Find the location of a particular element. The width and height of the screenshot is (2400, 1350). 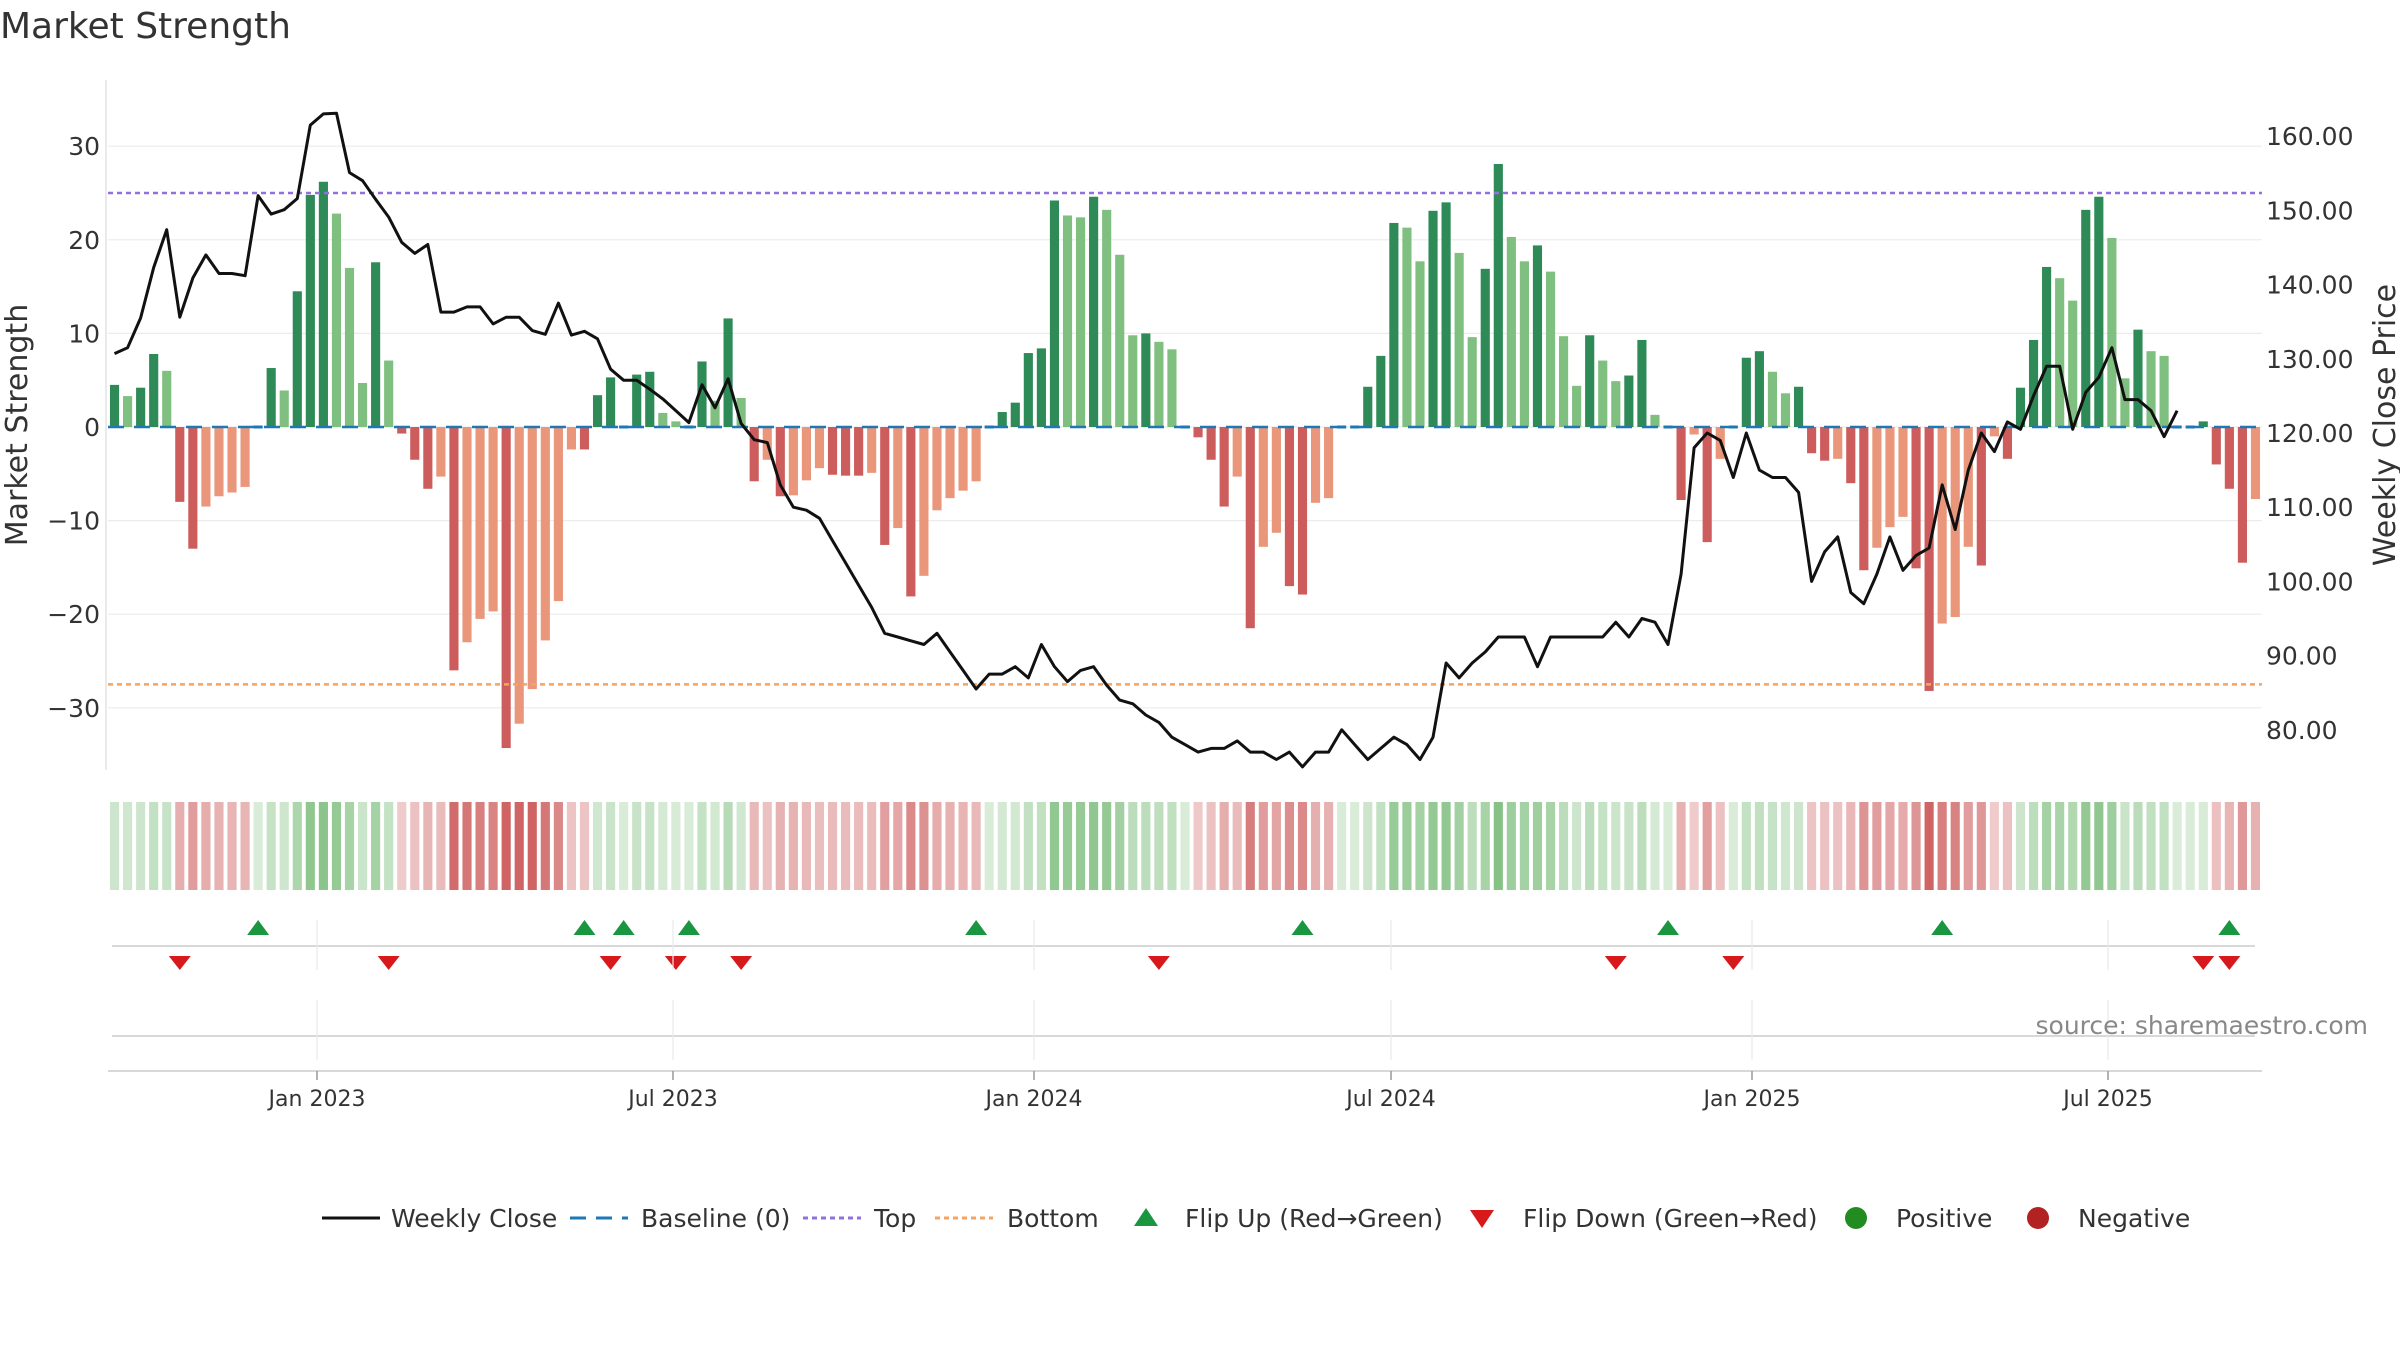

legend-label: Flip Up (Red→Green) is located at coordinates (1314, 1218).